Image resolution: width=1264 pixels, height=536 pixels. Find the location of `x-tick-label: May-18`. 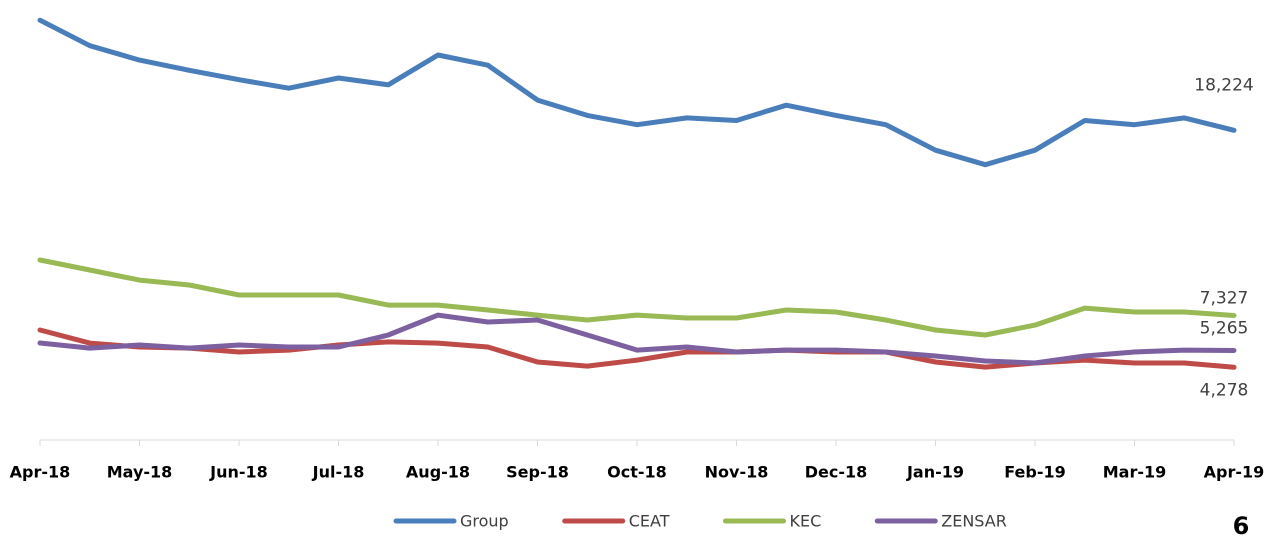

x-tick-label: May-18 is located at coordinates (140, 472).